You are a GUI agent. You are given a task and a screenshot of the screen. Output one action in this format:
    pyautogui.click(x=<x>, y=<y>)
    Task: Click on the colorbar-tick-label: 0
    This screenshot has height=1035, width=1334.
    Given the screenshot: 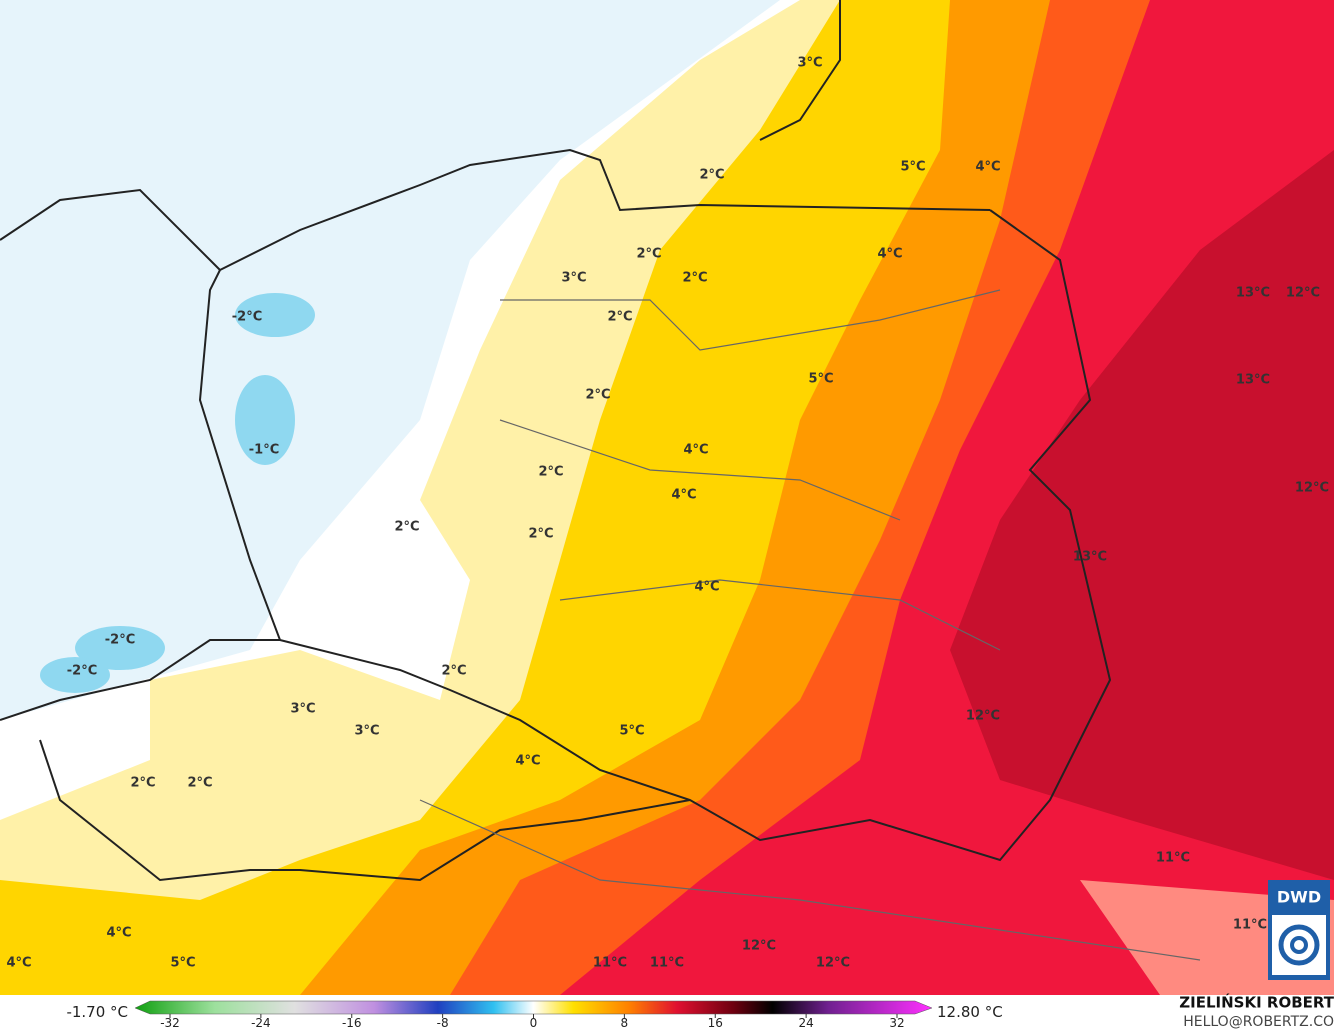 What is the action you would take?
    pyautogui.click(x=534, y=1023)
    